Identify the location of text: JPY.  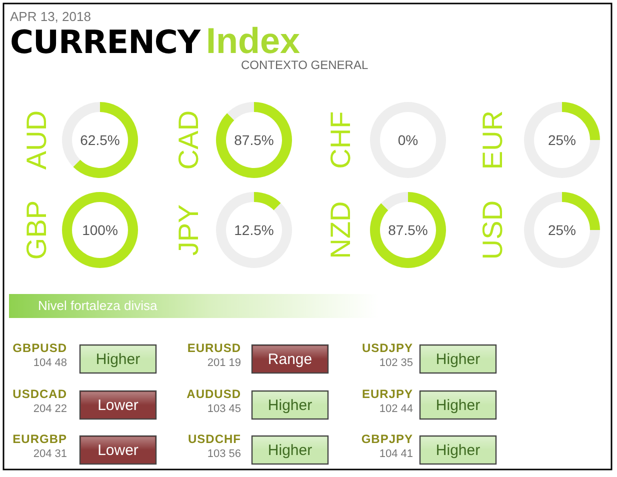
(188, 230).